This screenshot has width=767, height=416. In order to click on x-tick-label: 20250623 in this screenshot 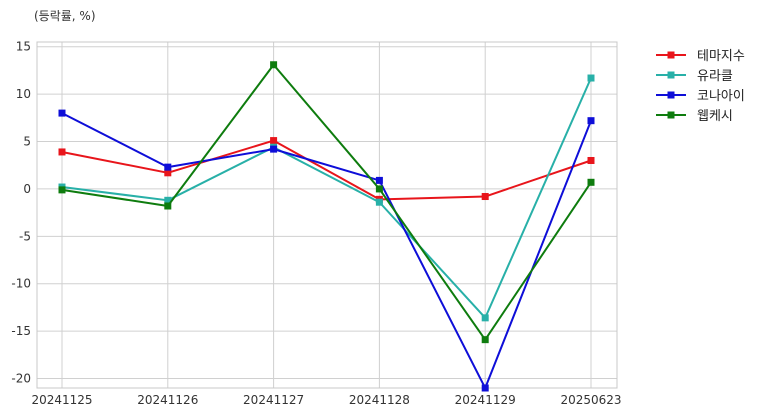, I will do `click(590, 400)`.